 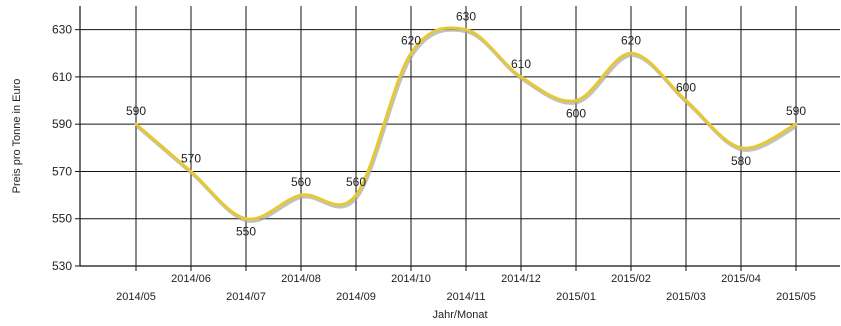 What do you see at coordinates (521, 64) in the screenshot?
I see `data-label: 610` at bounding box center [521, 64].